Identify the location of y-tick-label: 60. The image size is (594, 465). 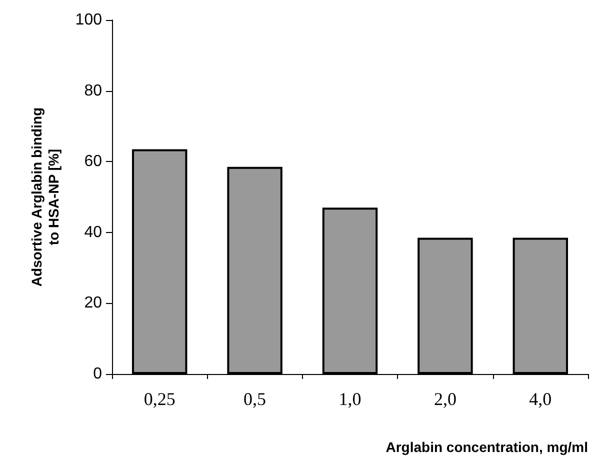
(93, 161).